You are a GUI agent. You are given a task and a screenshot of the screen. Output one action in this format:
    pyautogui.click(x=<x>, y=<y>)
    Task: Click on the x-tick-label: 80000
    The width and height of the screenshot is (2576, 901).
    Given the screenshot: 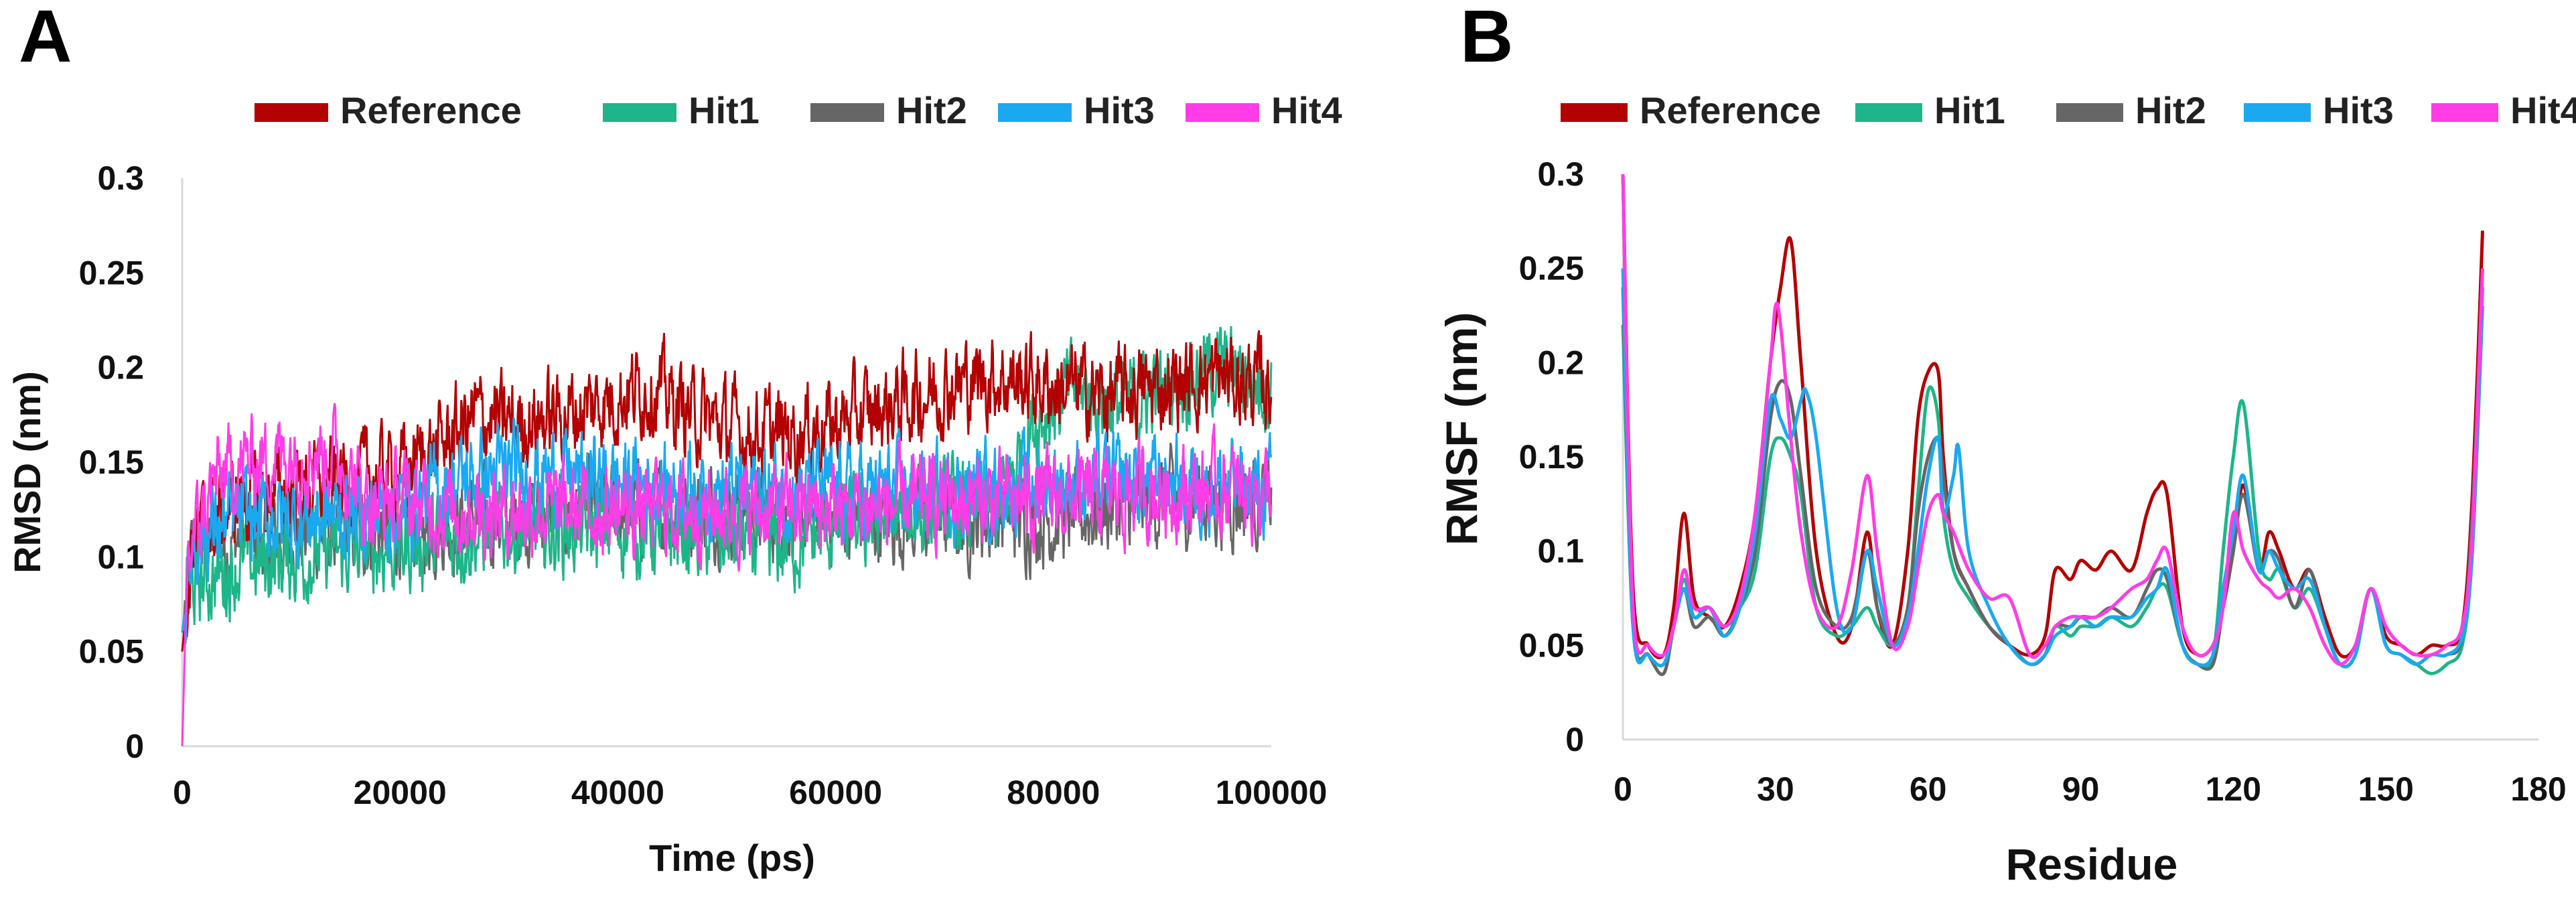 What is the action you would take?
    pyautogui.click(x=1053, y=792)
    